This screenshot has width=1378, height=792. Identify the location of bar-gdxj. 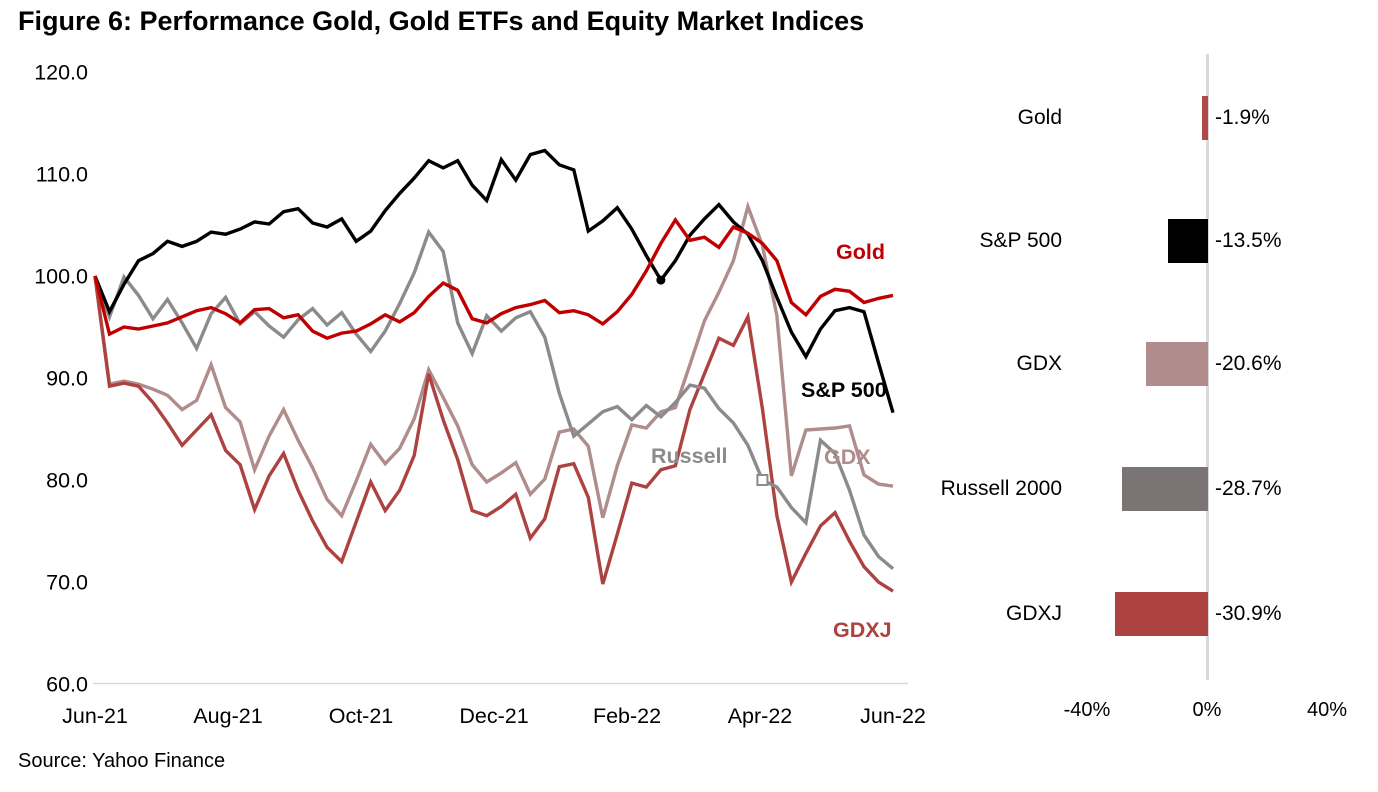
(1161, 614).